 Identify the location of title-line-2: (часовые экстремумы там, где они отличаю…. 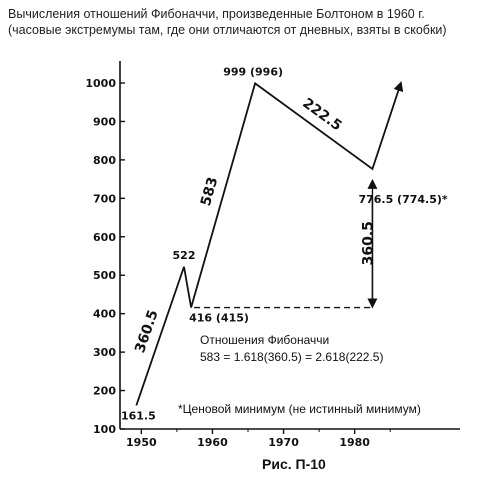
(227, 30).